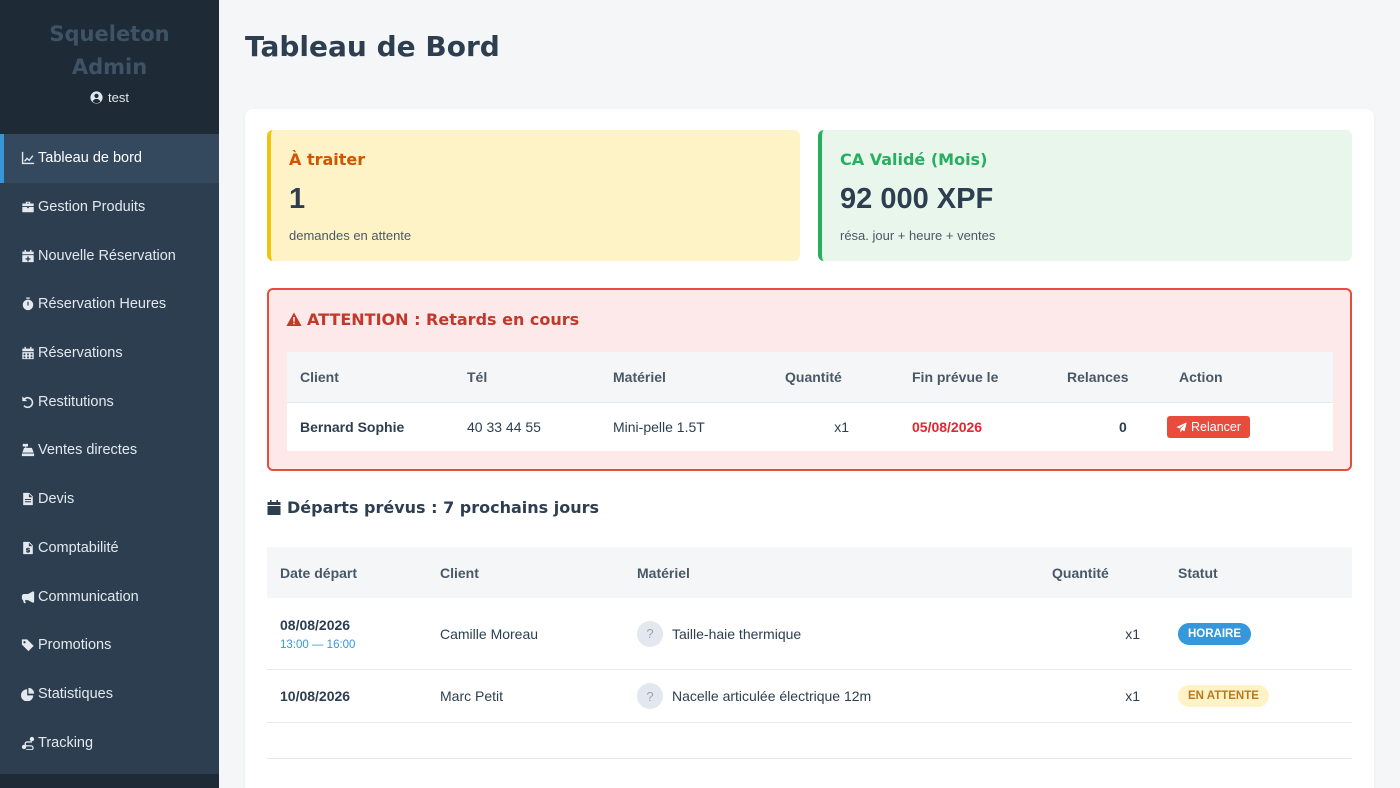  Describe the element at coordinates (28, 743) in the screenshot. I see `route-icon` at that location.